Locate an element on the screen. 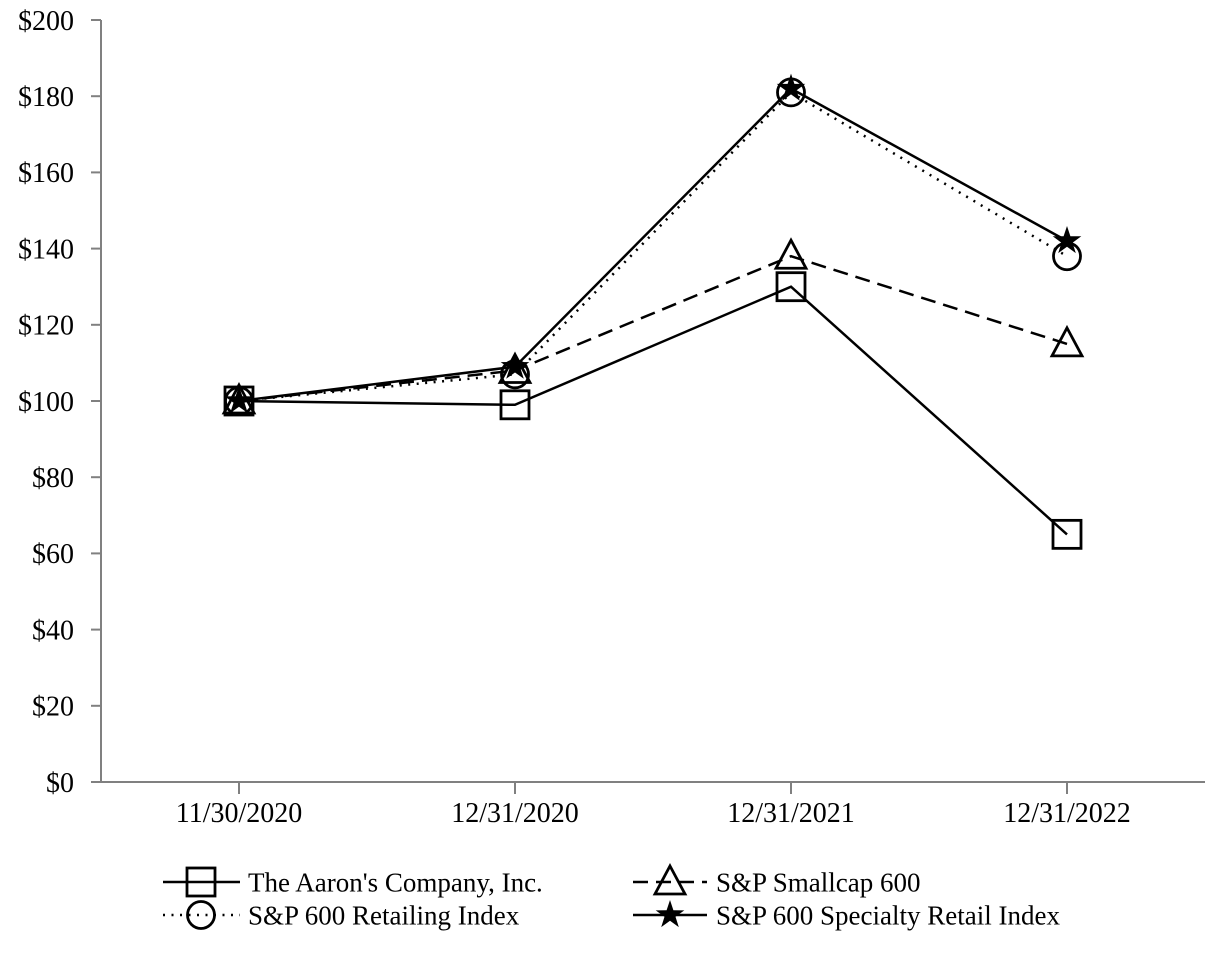 This screenshot has height=960, width=1226. y-tick-label: $40 is located at coordinates (53, 630).